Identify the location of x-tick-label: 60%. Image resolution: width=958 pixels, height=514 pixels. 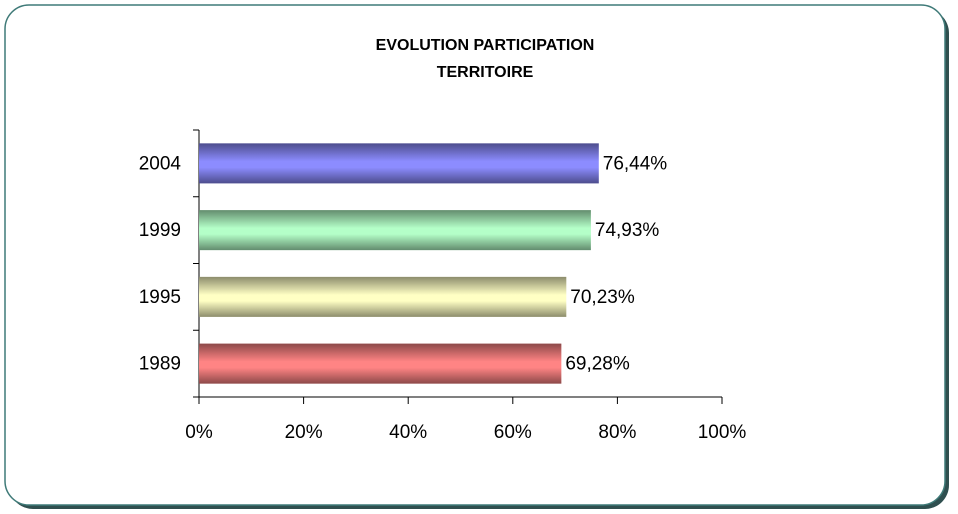
(513, 432).